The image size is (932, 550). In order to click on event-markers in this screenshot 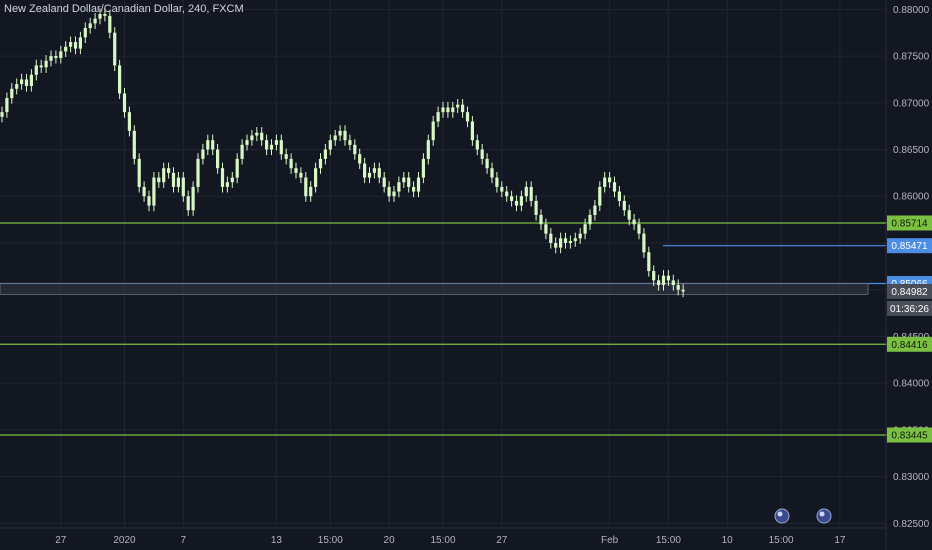, I will do `click(803, 516)`.